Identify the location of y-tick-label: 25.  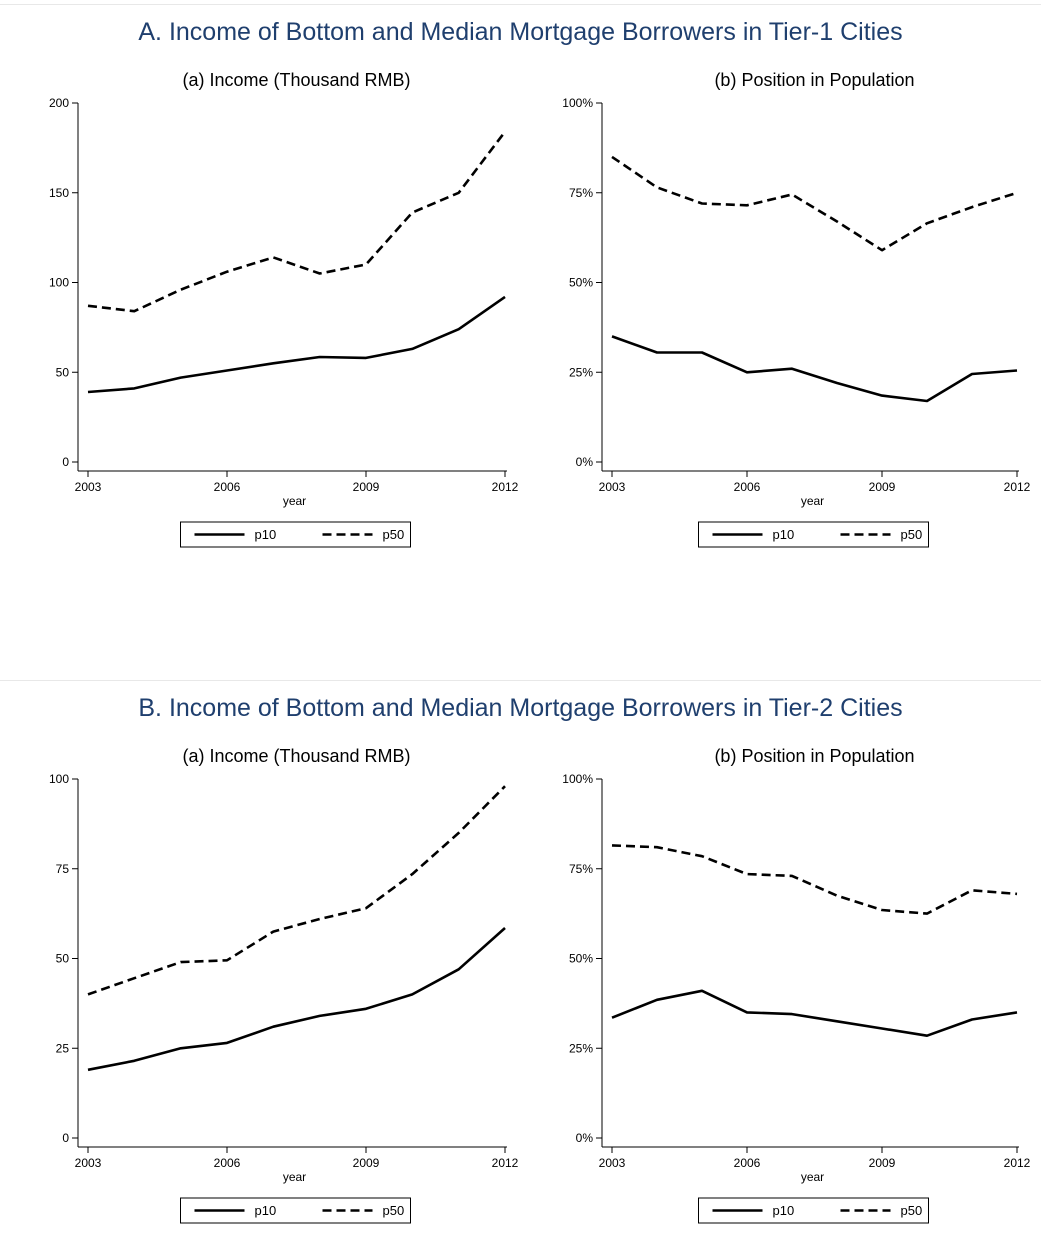
(63, 1048).